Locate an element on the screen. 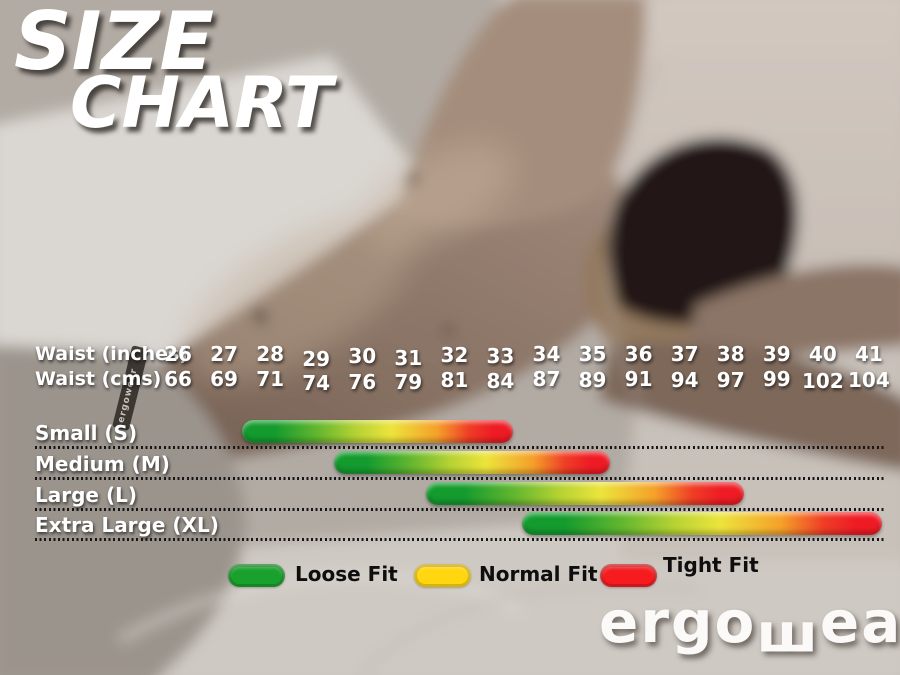 This screenshot has height=675, width=900. waist-cms-value: 84 is located at coordinates (500, 381).